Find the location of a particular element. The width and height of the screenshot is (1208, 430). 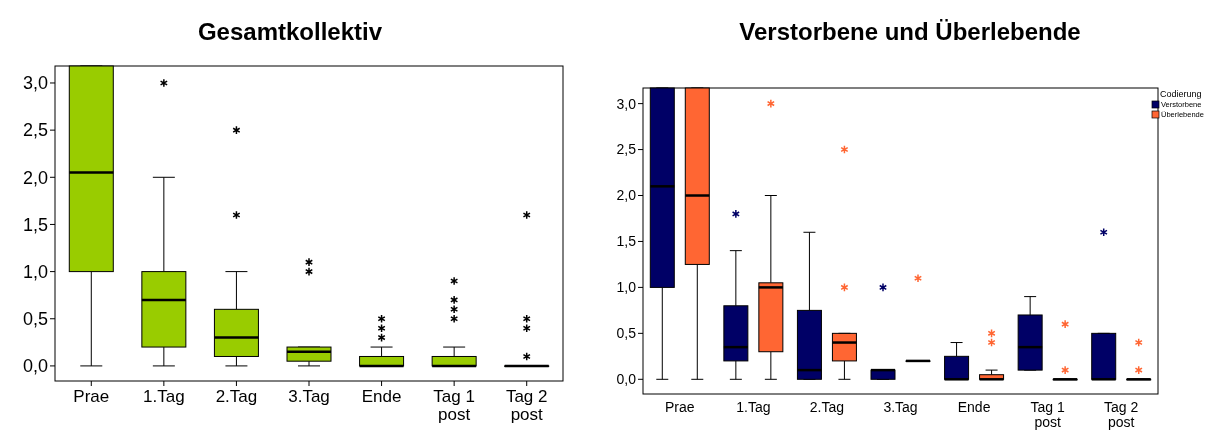

legend-title: Codierung is located at coordinates (1181, 94).